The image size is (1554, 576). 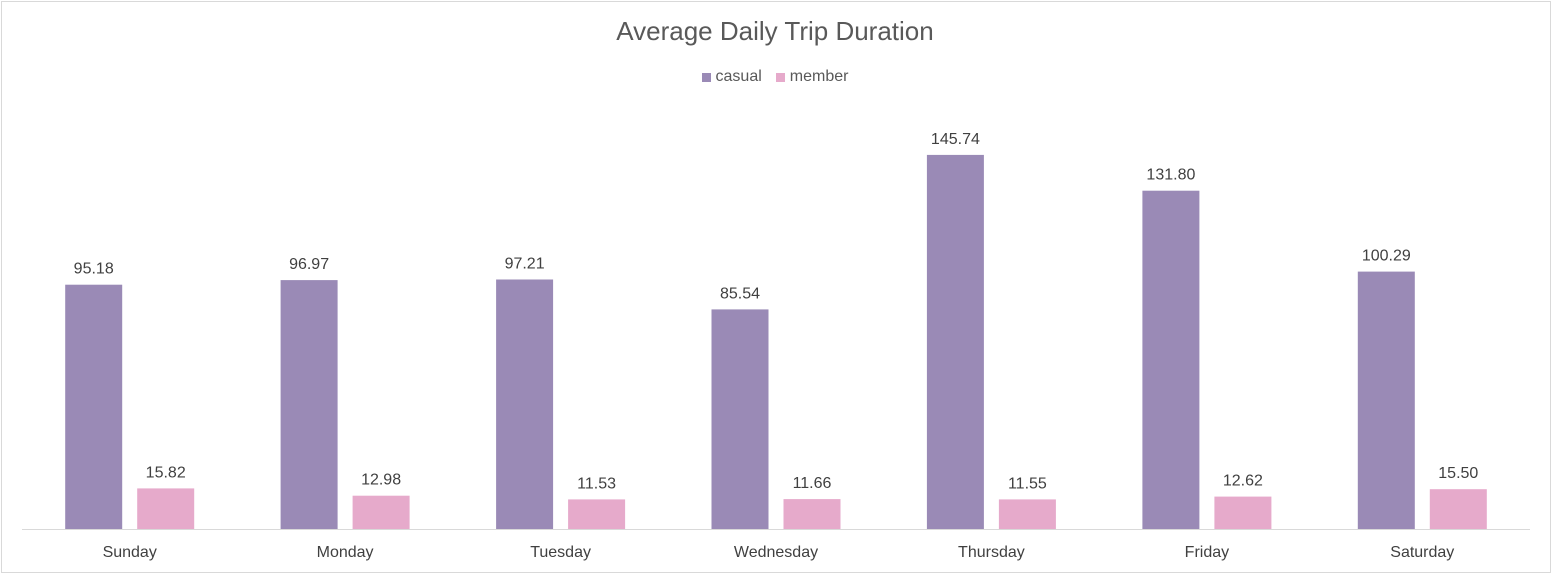 I want to click on data-label-member-sunday: 15.82, so click(x=166, y=472).